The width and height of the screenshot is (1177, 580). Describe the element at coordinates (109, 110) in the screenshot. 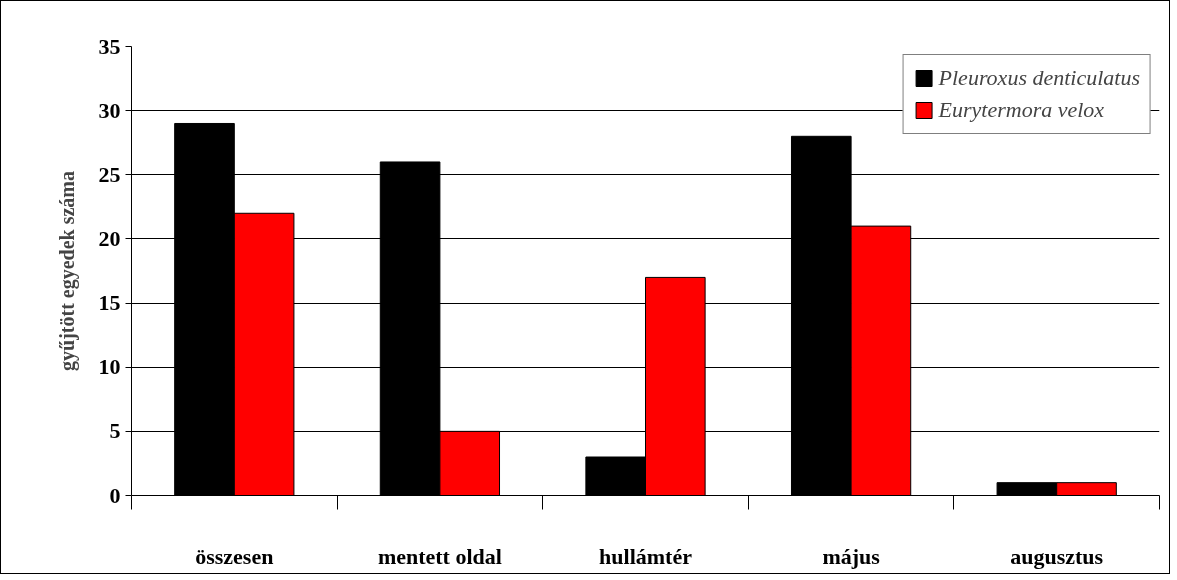

I see `y-tick-label: 30` at that location.